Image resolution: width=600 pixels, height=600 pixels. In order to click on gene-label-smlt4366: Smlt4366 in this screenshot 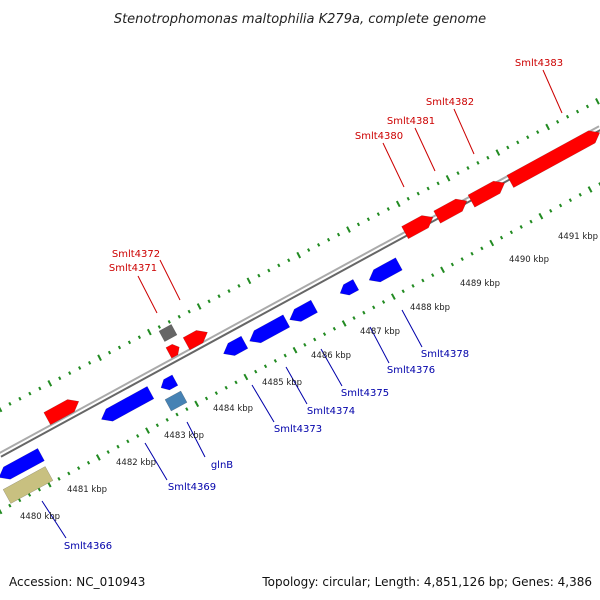, I will do `click(88, 546)`.